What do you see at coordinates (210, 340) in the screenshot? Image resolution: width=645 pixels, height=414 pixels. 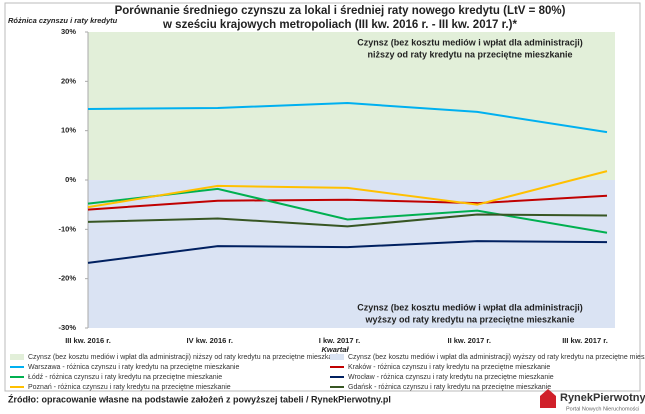 I see `x-tick-label: IV kw. 2016 r.` at bounding box center [210, 340].